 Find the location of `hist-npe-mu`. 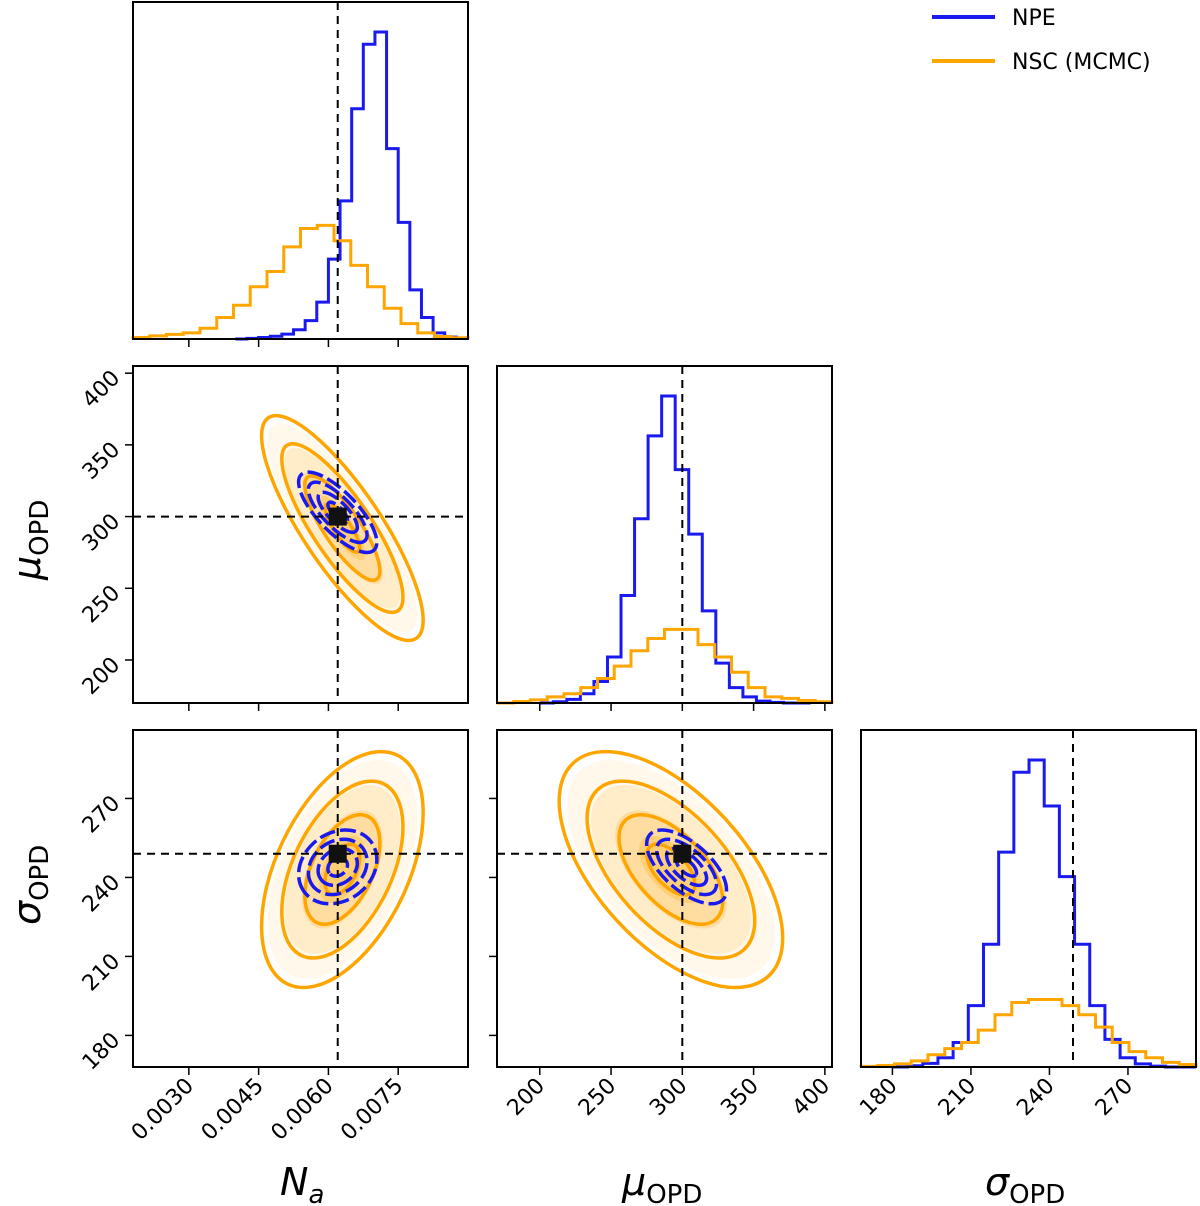

hist-npe-mu is located at coordinates (675, 549).